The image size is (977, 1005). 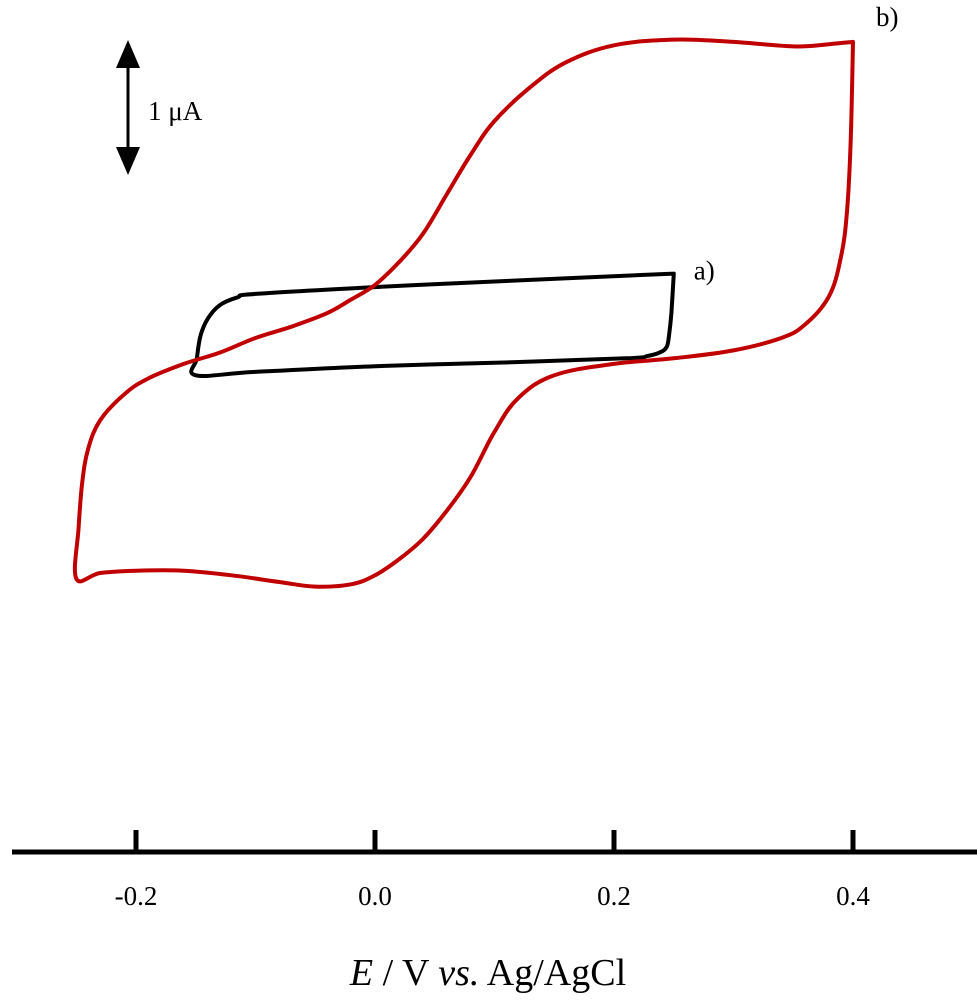 I want to click on x-tick-label-3: 0.4, so click(x=853, y=896).